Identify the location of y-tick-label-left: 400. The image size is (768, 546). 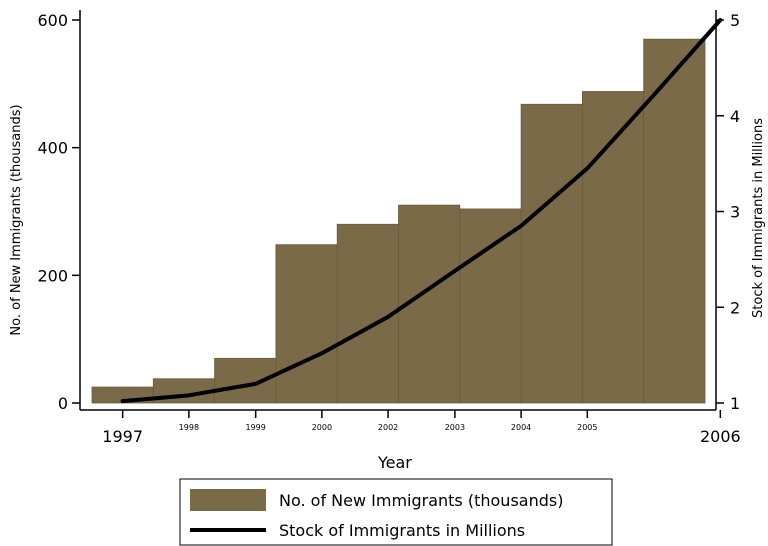
(52, 148).